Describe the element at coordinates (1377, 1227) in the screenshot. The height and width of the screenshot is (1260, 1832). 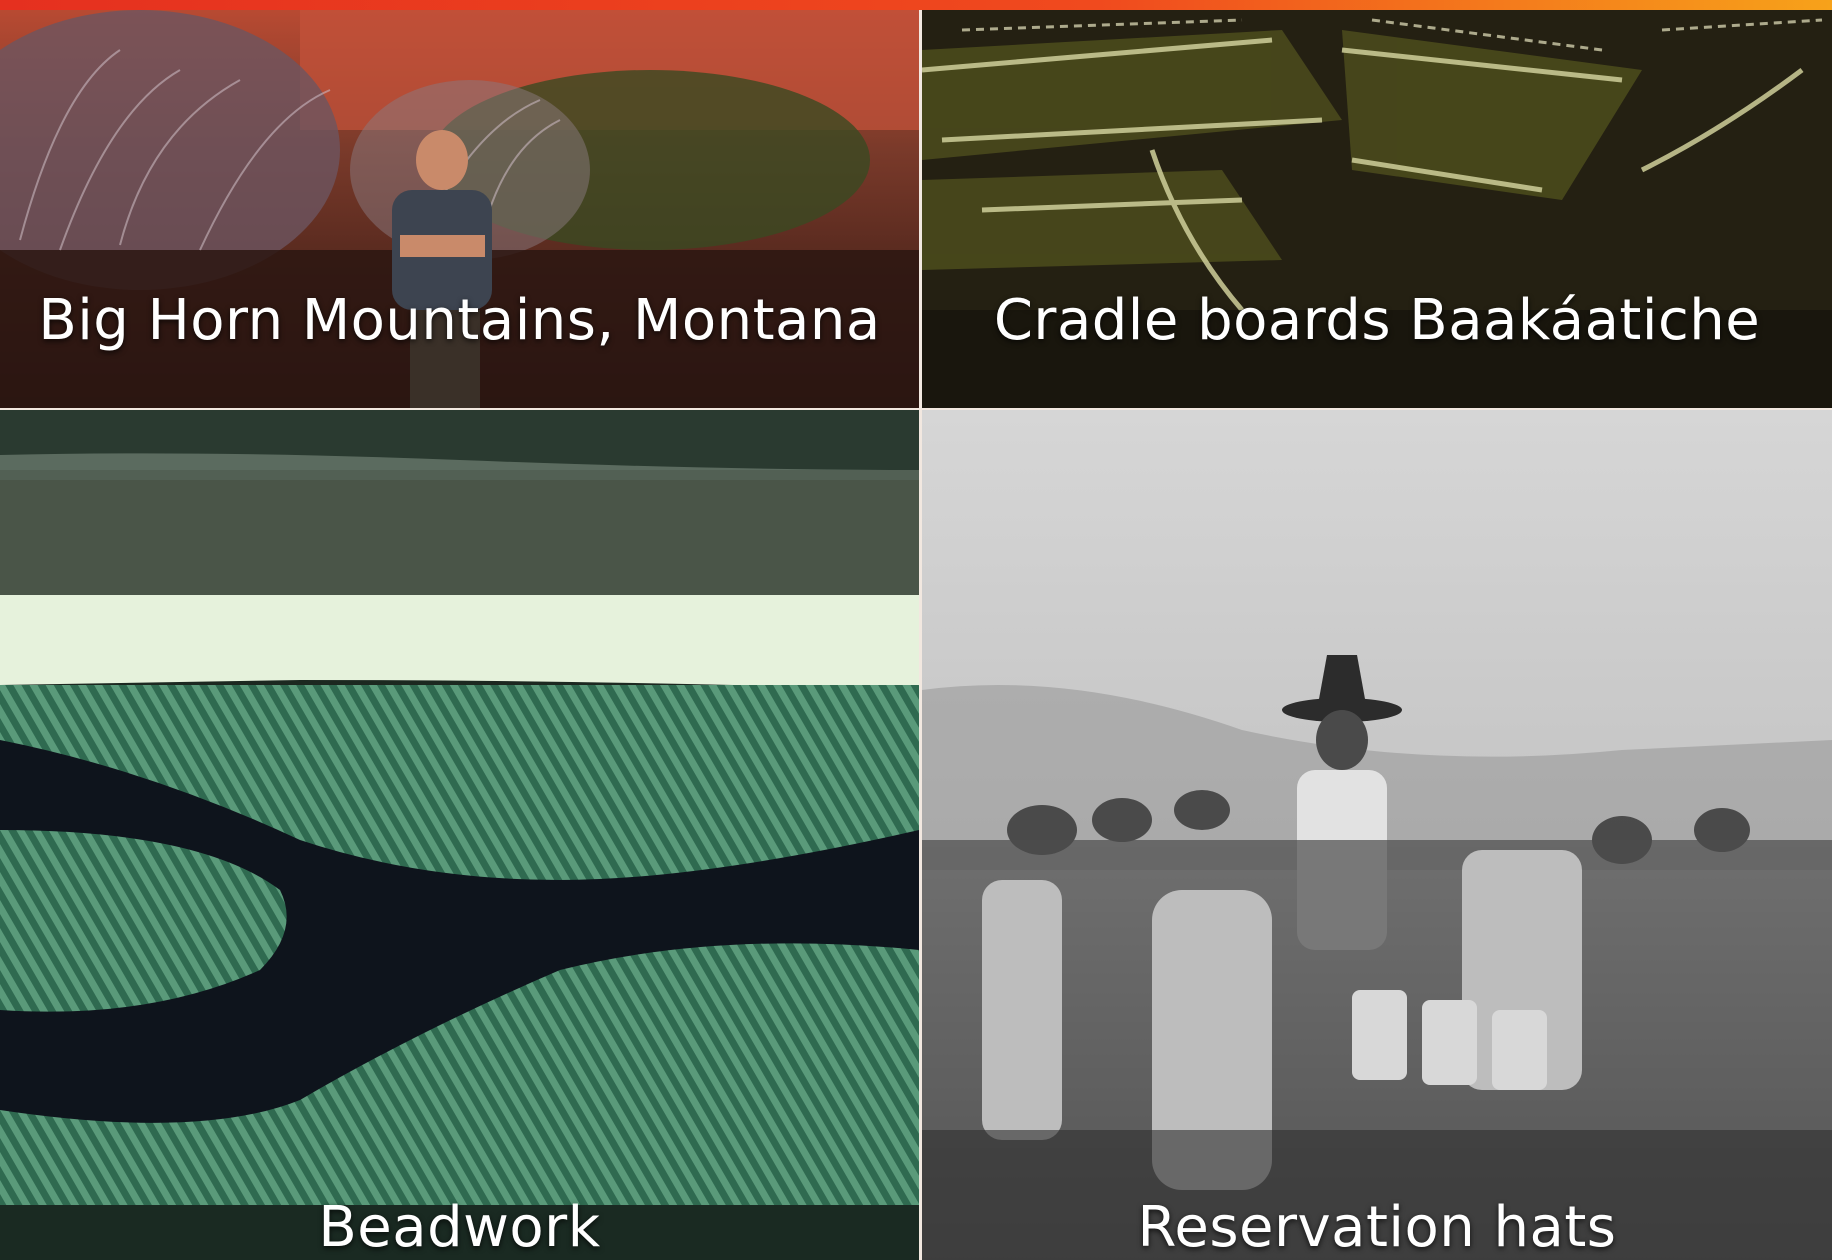
I see `caption-reservation-hats: Reservation hats` at that location.